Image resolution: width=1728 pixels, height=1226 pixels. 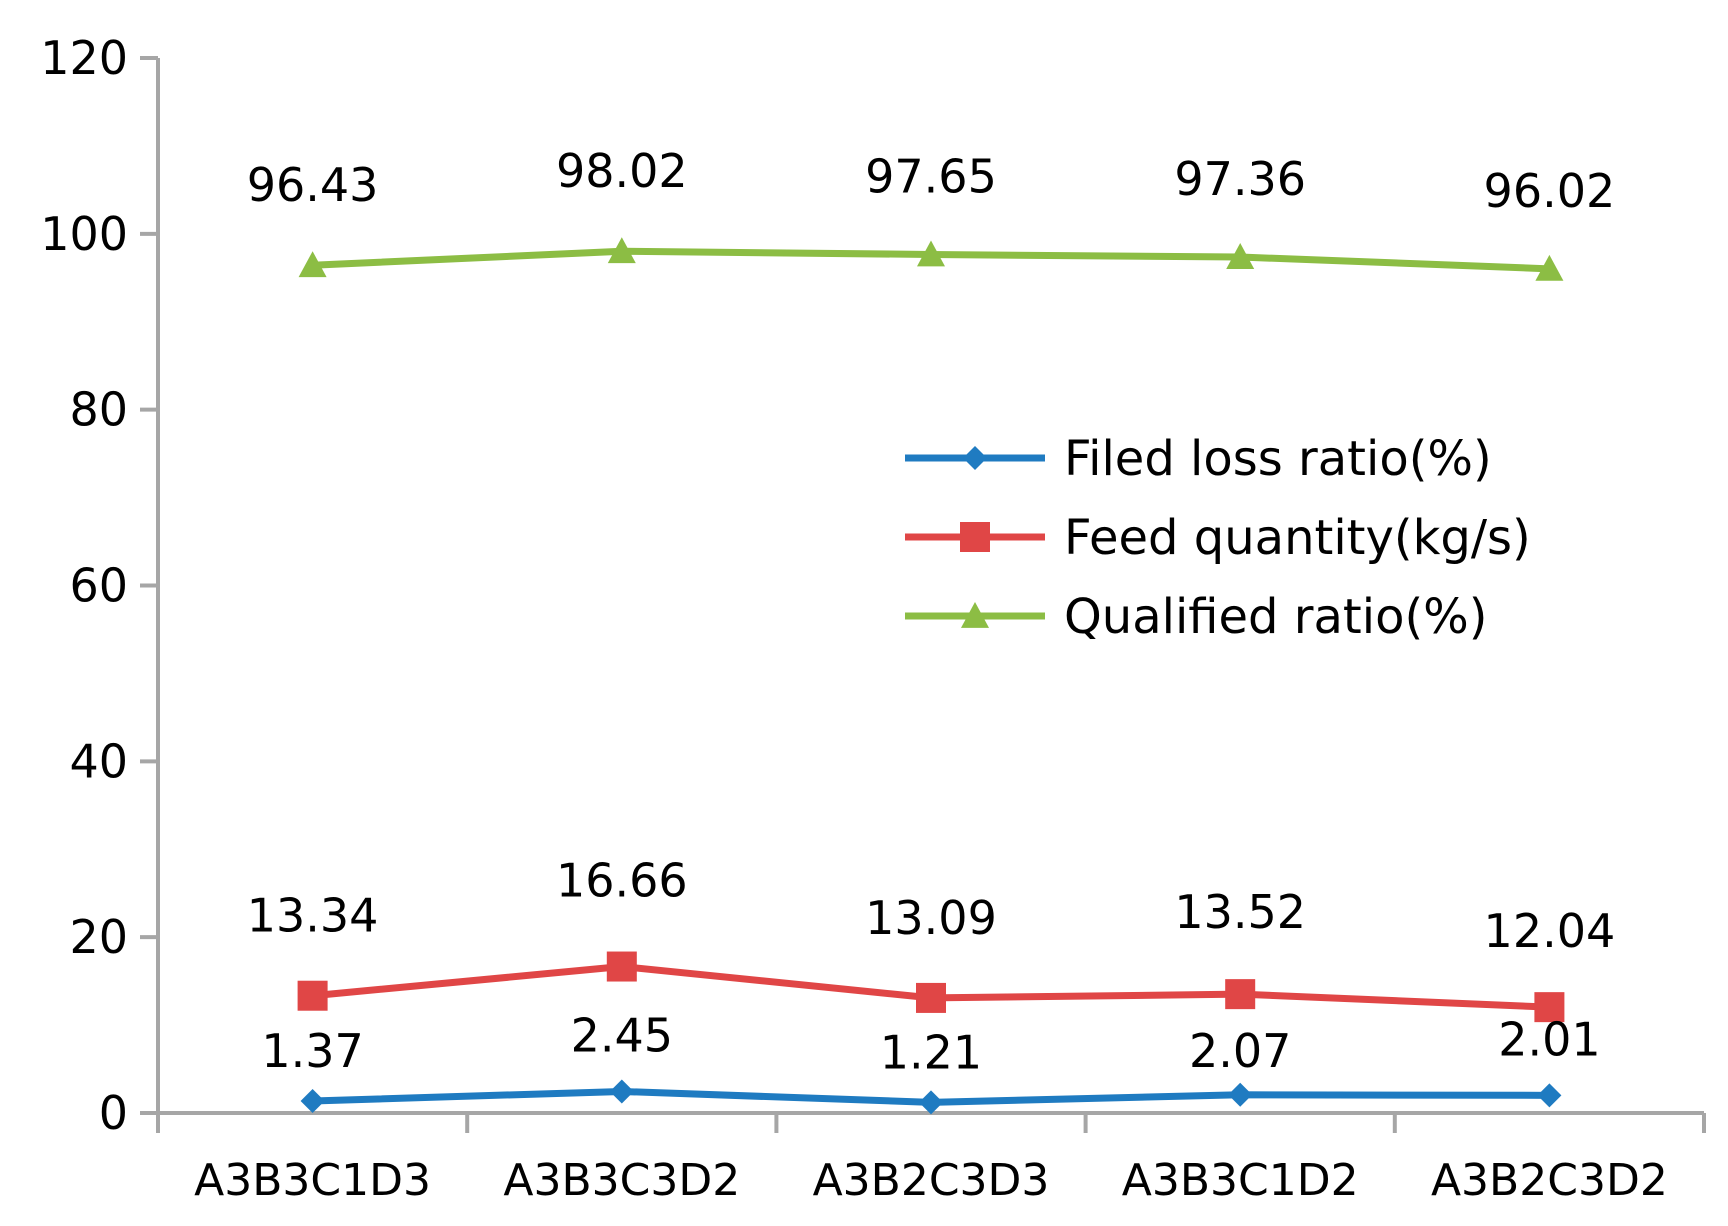 What do you see at coordinates (313, 185) in the screenshot?
I see `data-label: 96.43` at bounding box center [313, 185].